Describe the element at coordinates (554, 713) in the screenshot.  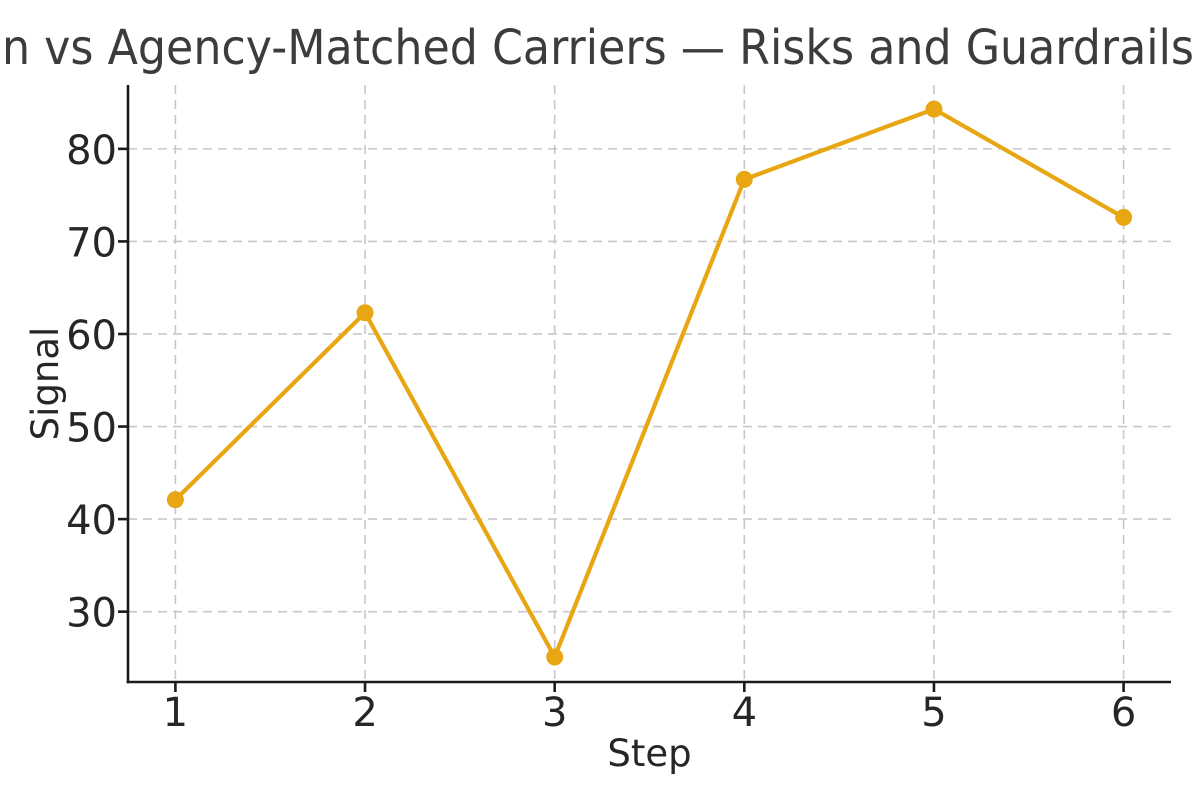
I see `x-tick-label: 3` at that location.